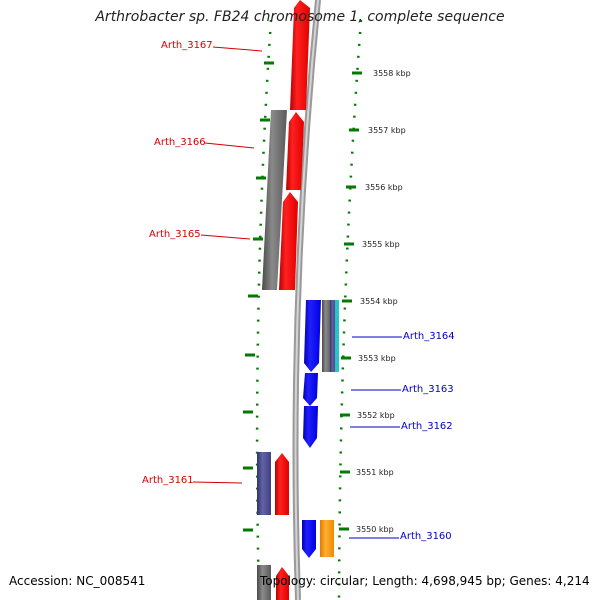 The width and height of the screenshot is (600, 600). I want to click on scale-ticks, so click(350, 301).